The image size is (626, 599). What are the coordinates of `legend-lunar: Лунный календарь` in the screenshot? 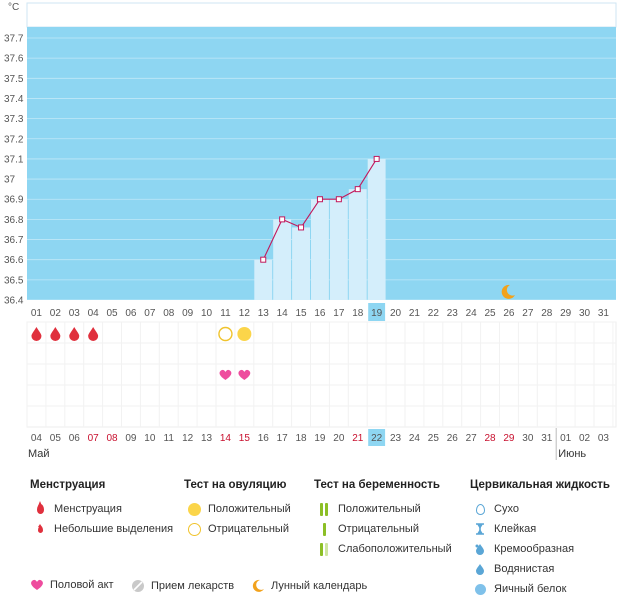 It's located at (309, 586).